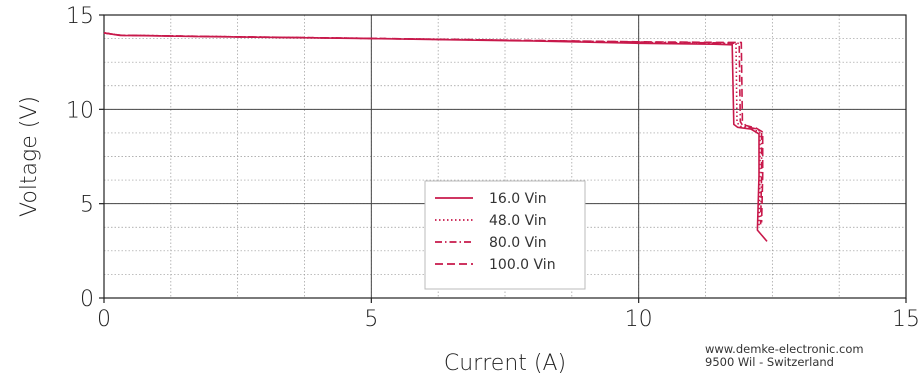 The image size is (923, 380). I want to click on x-tick-label: 5, so click(371, 319).